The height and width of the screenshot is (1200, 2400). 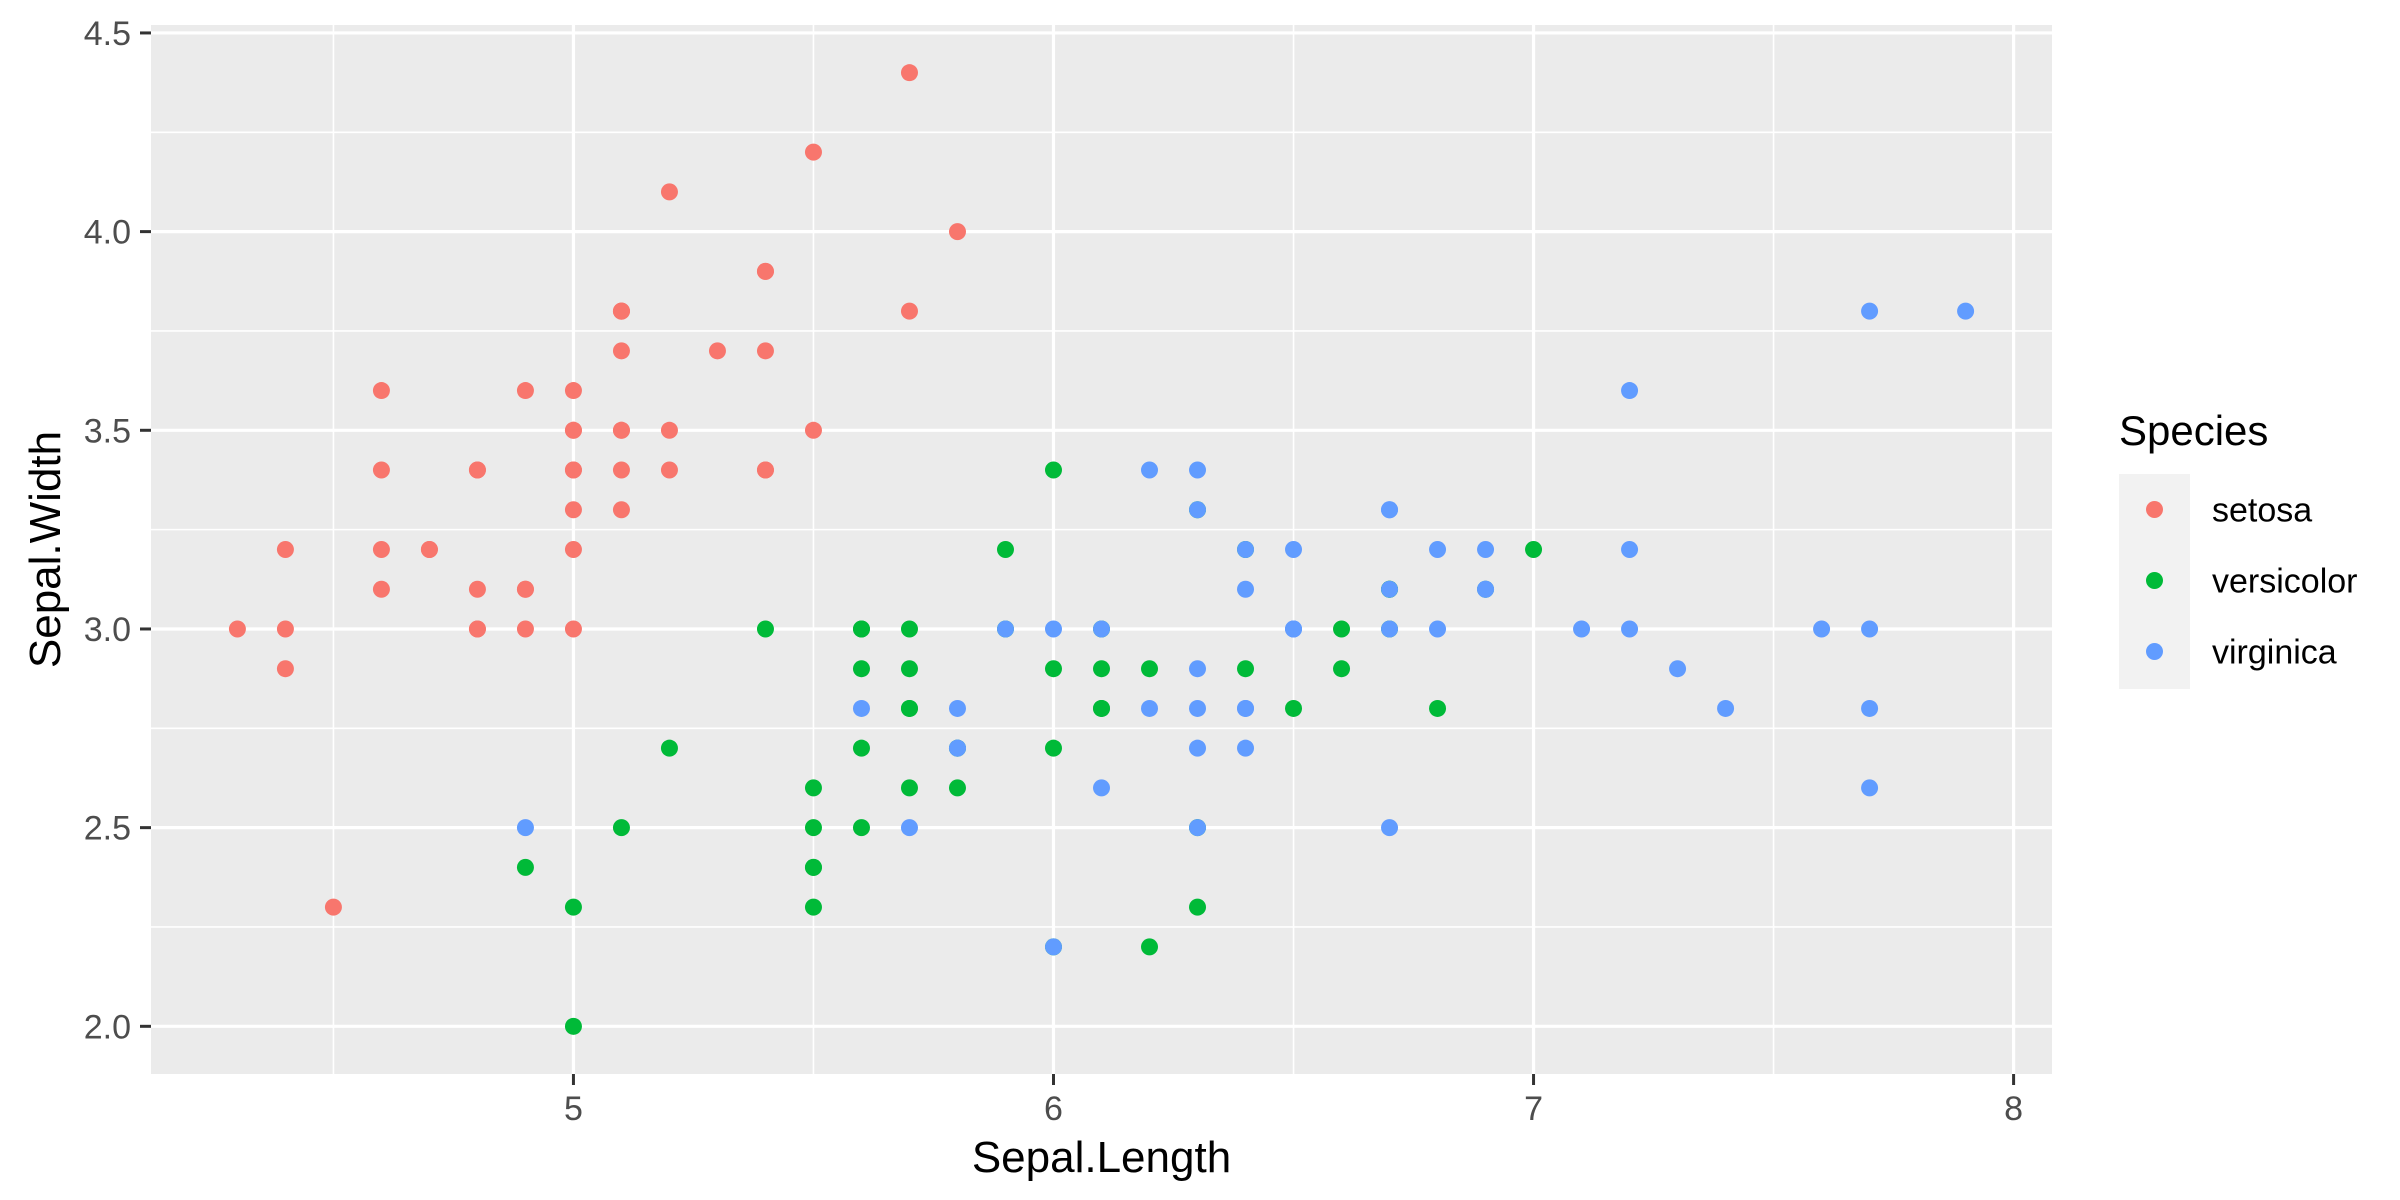 What do you see at coordinates (107, 630) in the screenshot?
I see `y-tick-label: 3.0` at bounding box center [107, 630].